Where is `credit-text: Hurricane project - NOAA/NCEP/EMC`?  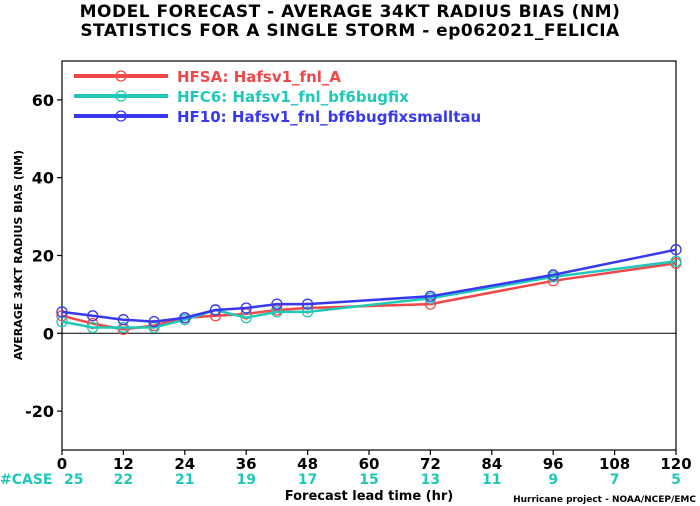
credit-text: Hurricane project - NOAA/NCEP/EMC is located at coordinates (604, 500).